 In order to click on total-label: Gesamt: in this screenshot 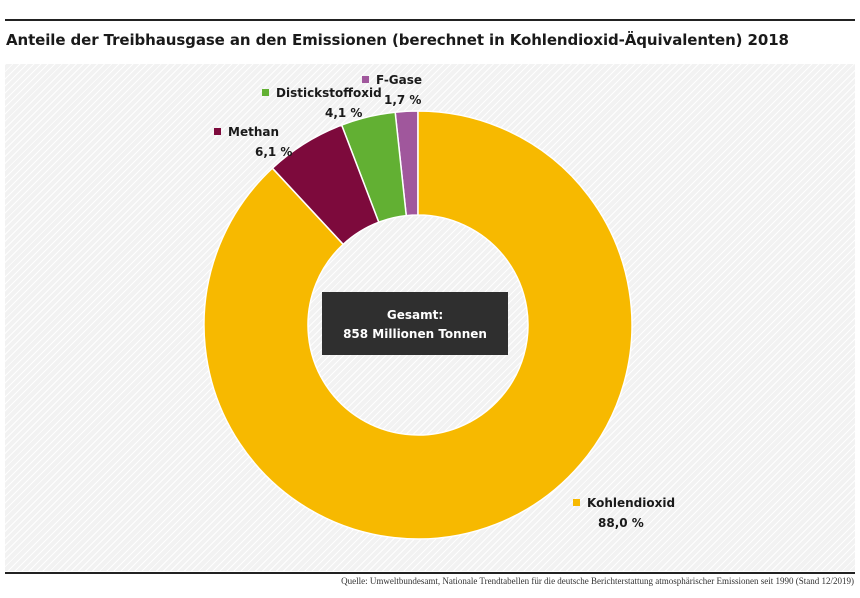, I will do `click(415, 315)`.